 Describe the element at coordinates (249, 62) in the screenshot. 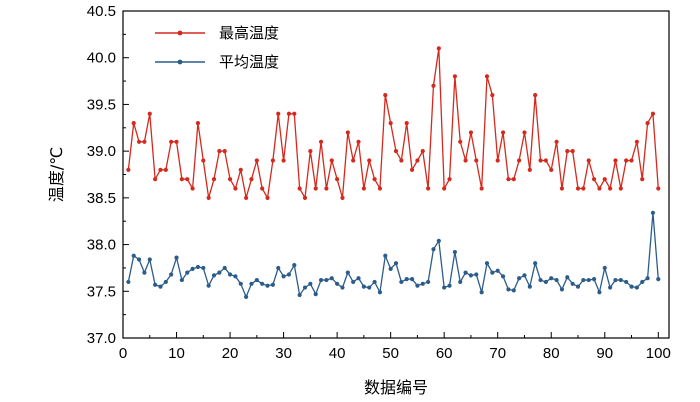

I see `legend-label-avg: 平均温度` at that location.